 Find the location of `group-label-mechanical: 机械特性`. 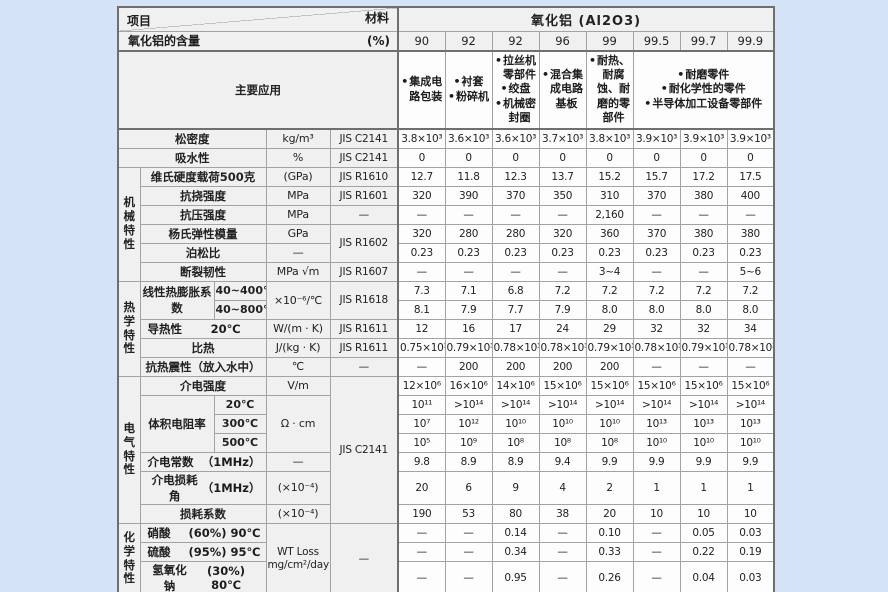

group-label-mechanical: 机械特性 is located at coordinates (129, 224).